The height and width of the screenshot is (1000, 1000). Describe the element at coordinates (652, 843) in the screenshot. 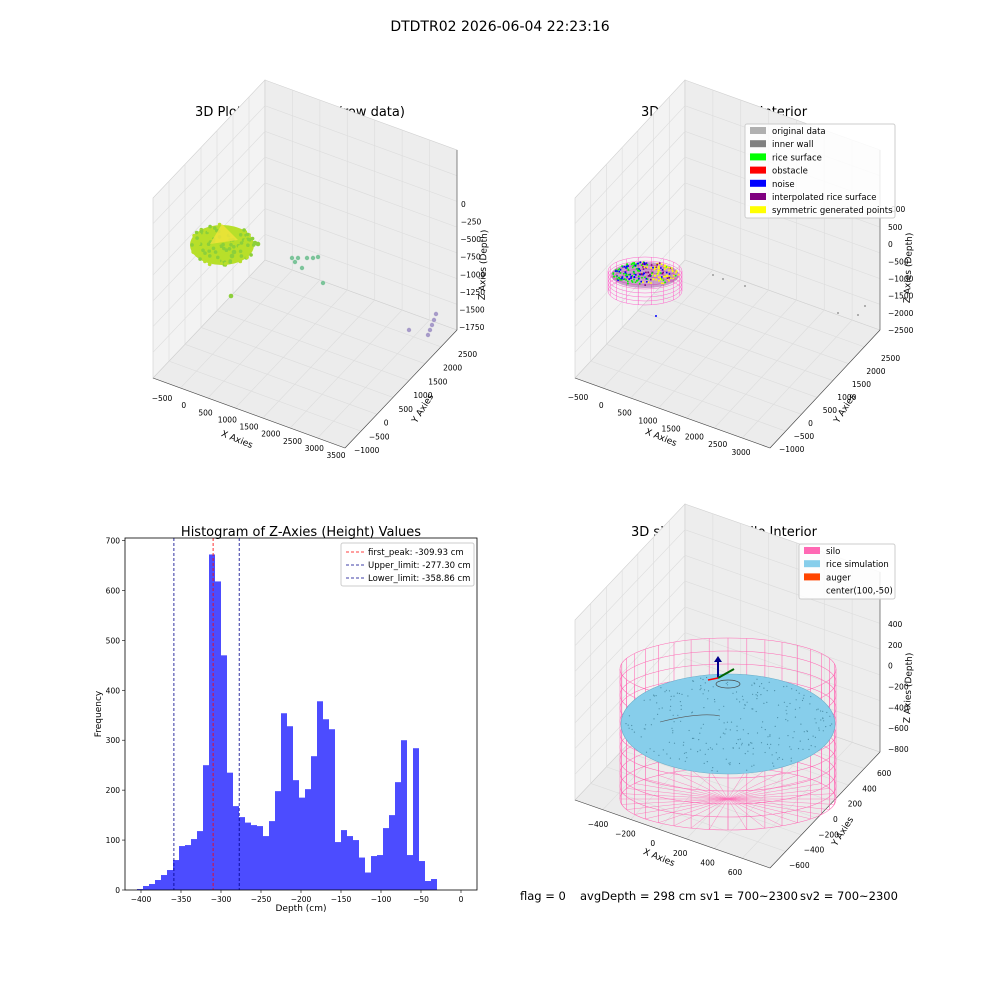

I see `panel4-x-tick-label: 0` at that location.